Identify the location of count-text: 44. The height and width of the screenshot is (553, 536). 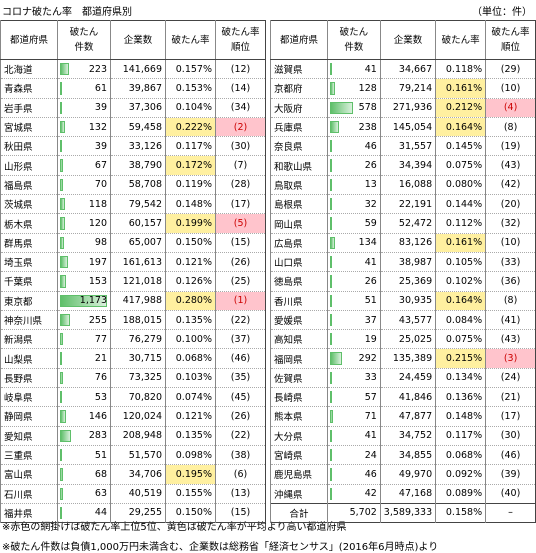
(100, 513).